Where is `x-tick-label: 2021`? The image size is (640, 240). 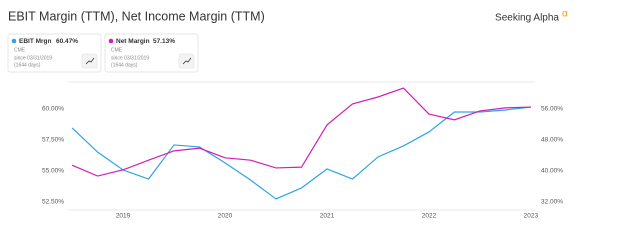 x-tick-label: 2021 is located at coordinates (327, 216).